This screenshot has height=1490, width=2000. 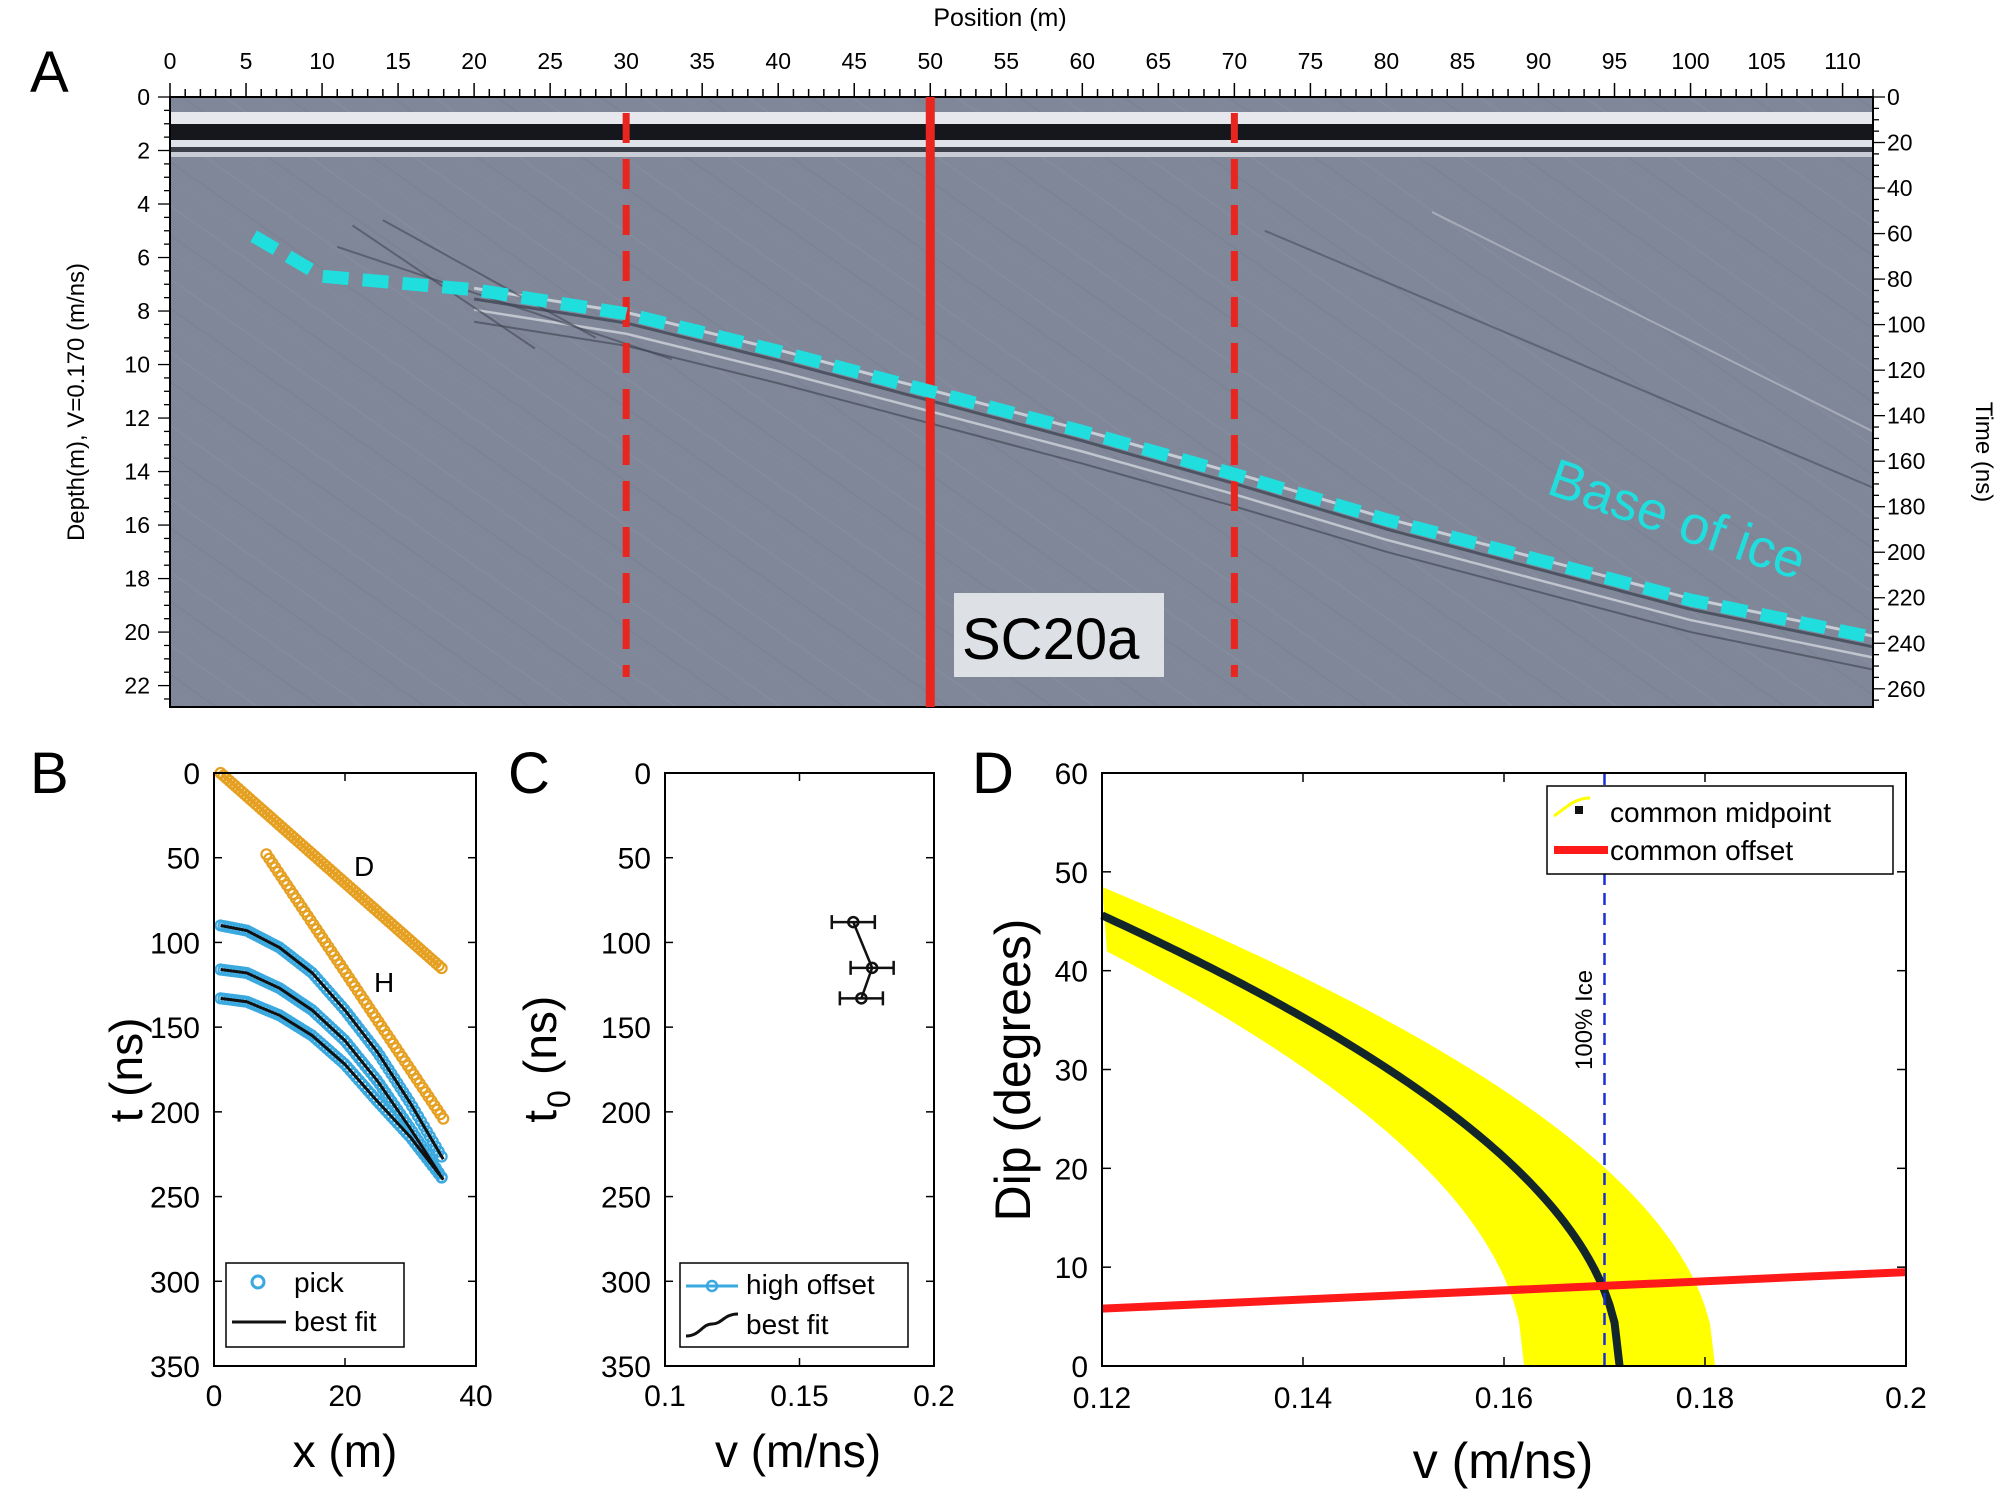 What do you see at coordinates (1021, 118) in the screenshot?
I see `surface-reflection-light` at bounding box center [1021, 118].